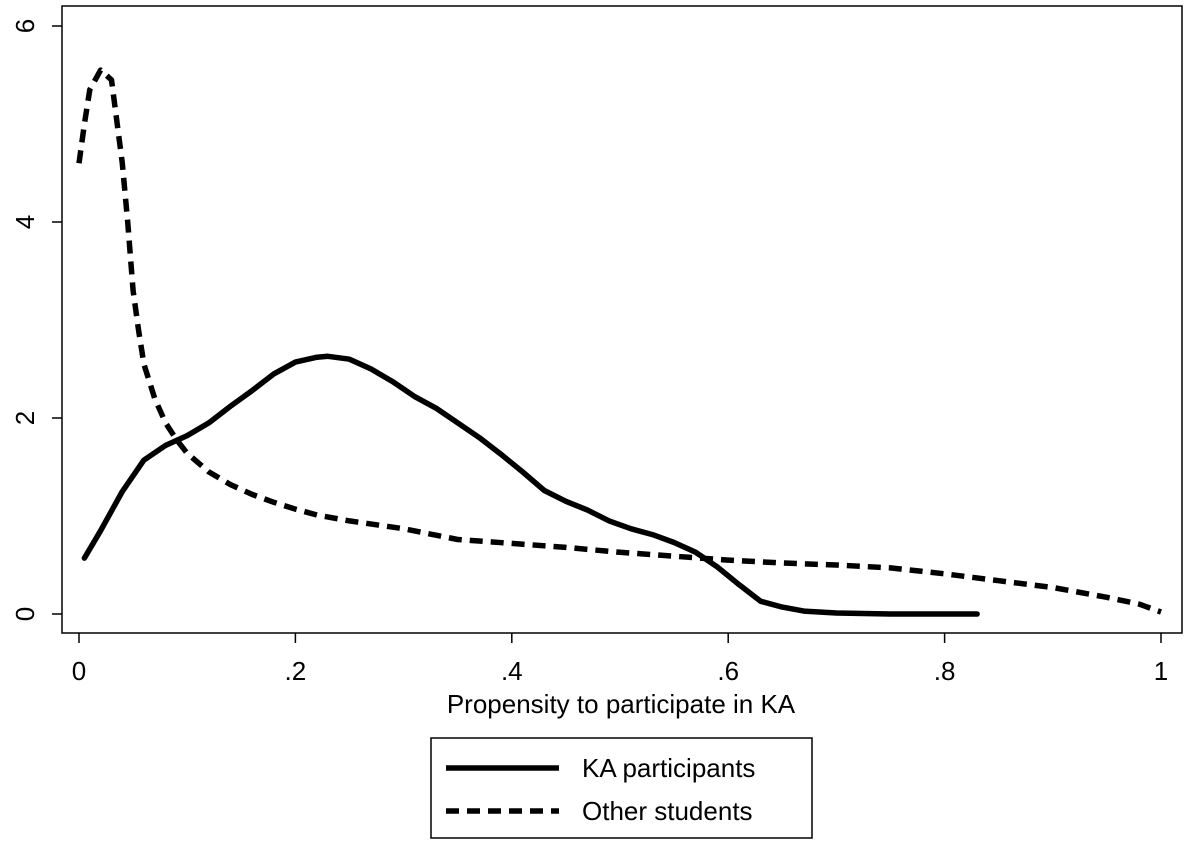 The width and height of the screenshot is (1190, 845). I want to click on x-axis-title: Propensity to participate in KA, so click(621, 704).